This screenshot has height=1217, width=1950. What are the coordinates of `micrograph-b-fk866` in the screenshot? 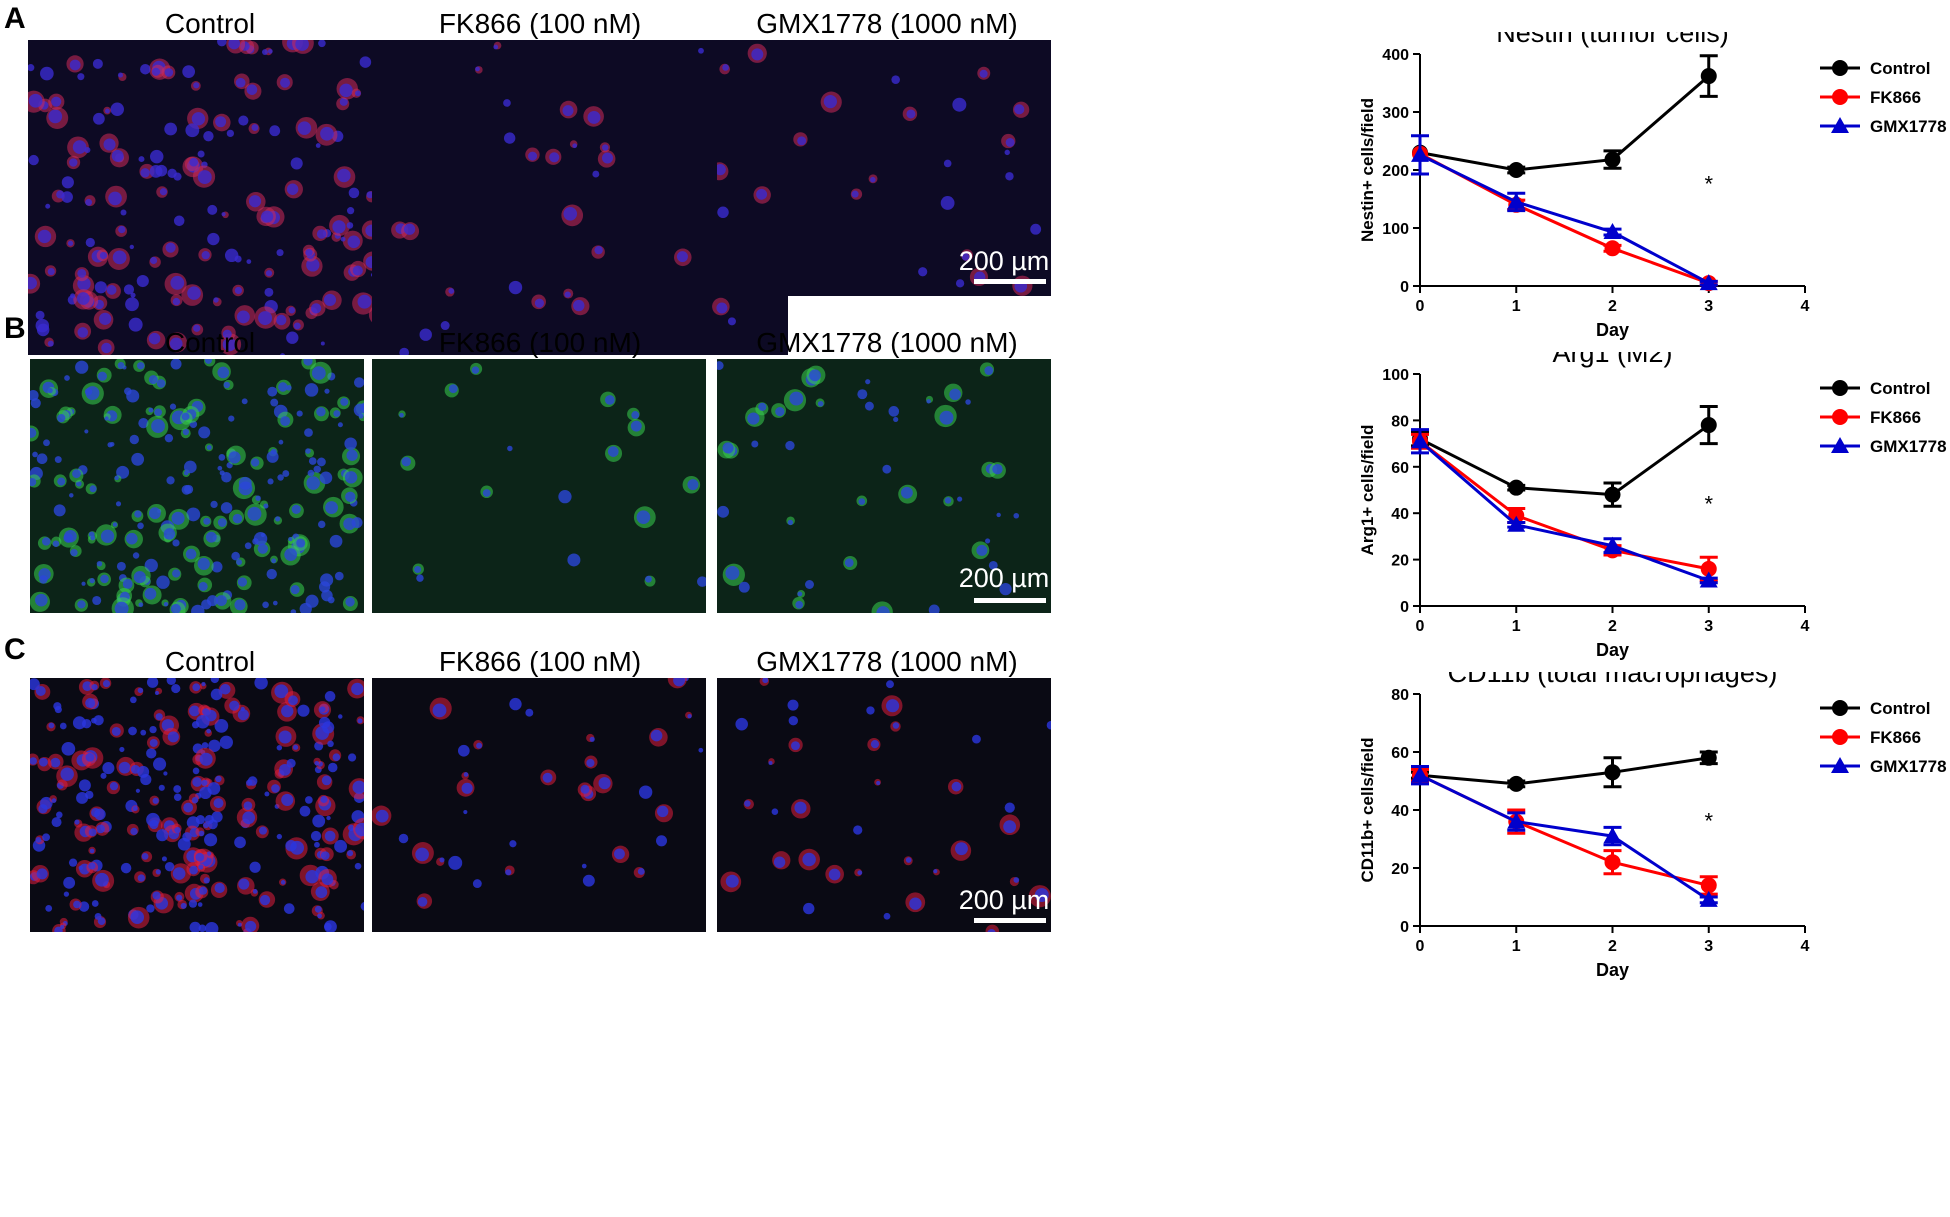 It's located at (539, 486).